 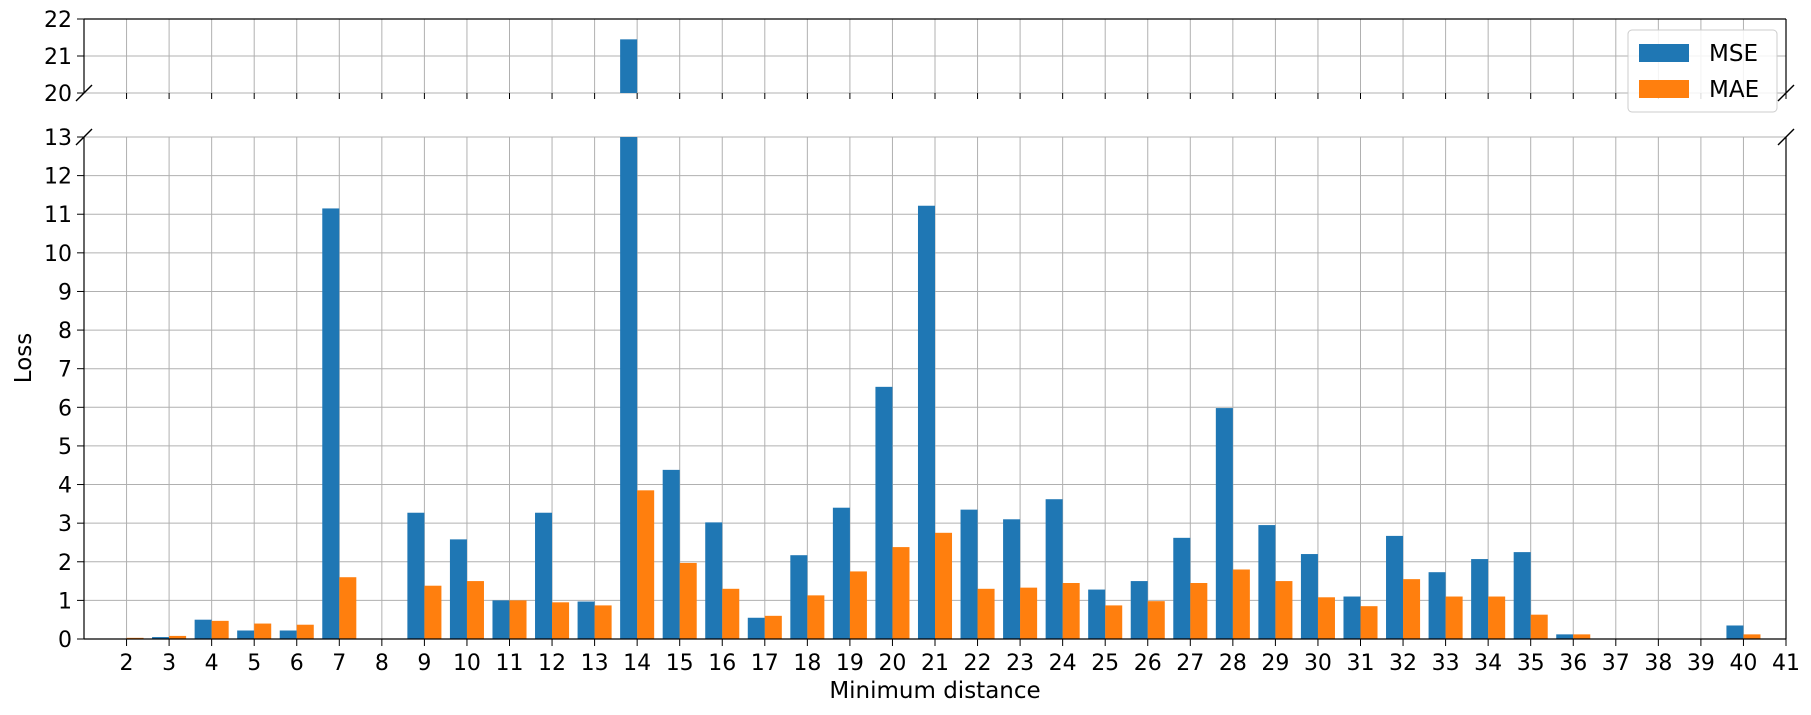 I want to click on x-tick-label: 6, so click(x=297, y=663).